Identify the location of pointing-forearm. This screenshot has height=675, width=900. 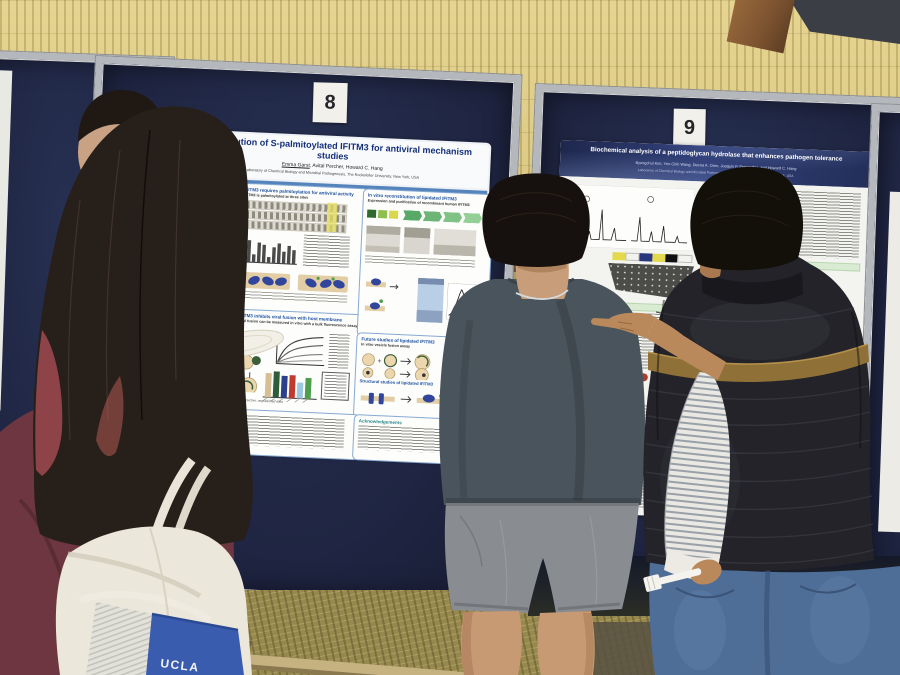
(686, 349).